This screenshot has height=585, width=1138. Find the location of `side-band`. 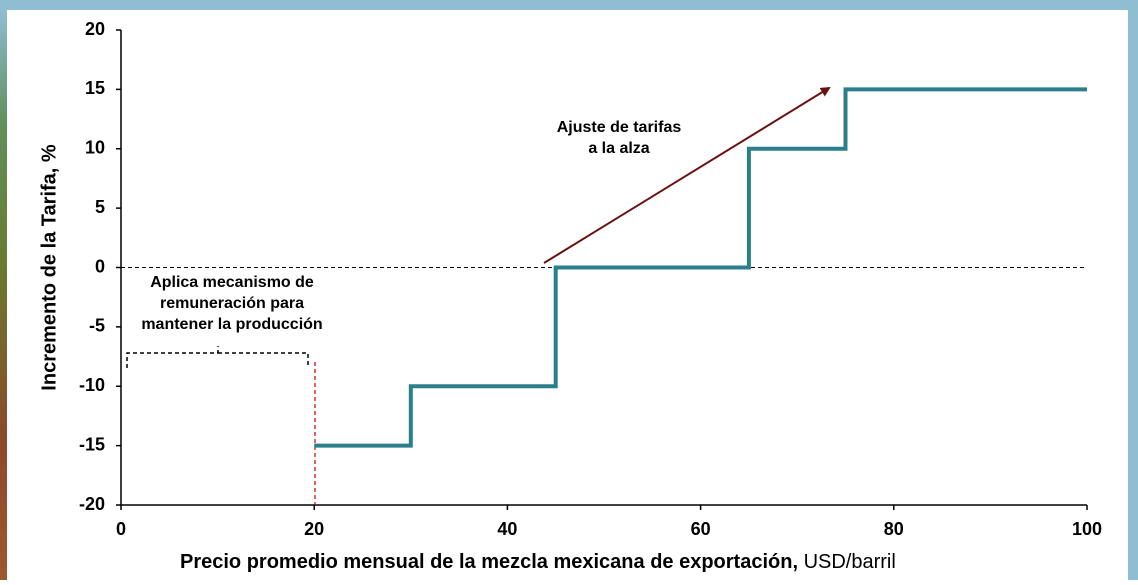

side-band is located at coordinates (3, 295).